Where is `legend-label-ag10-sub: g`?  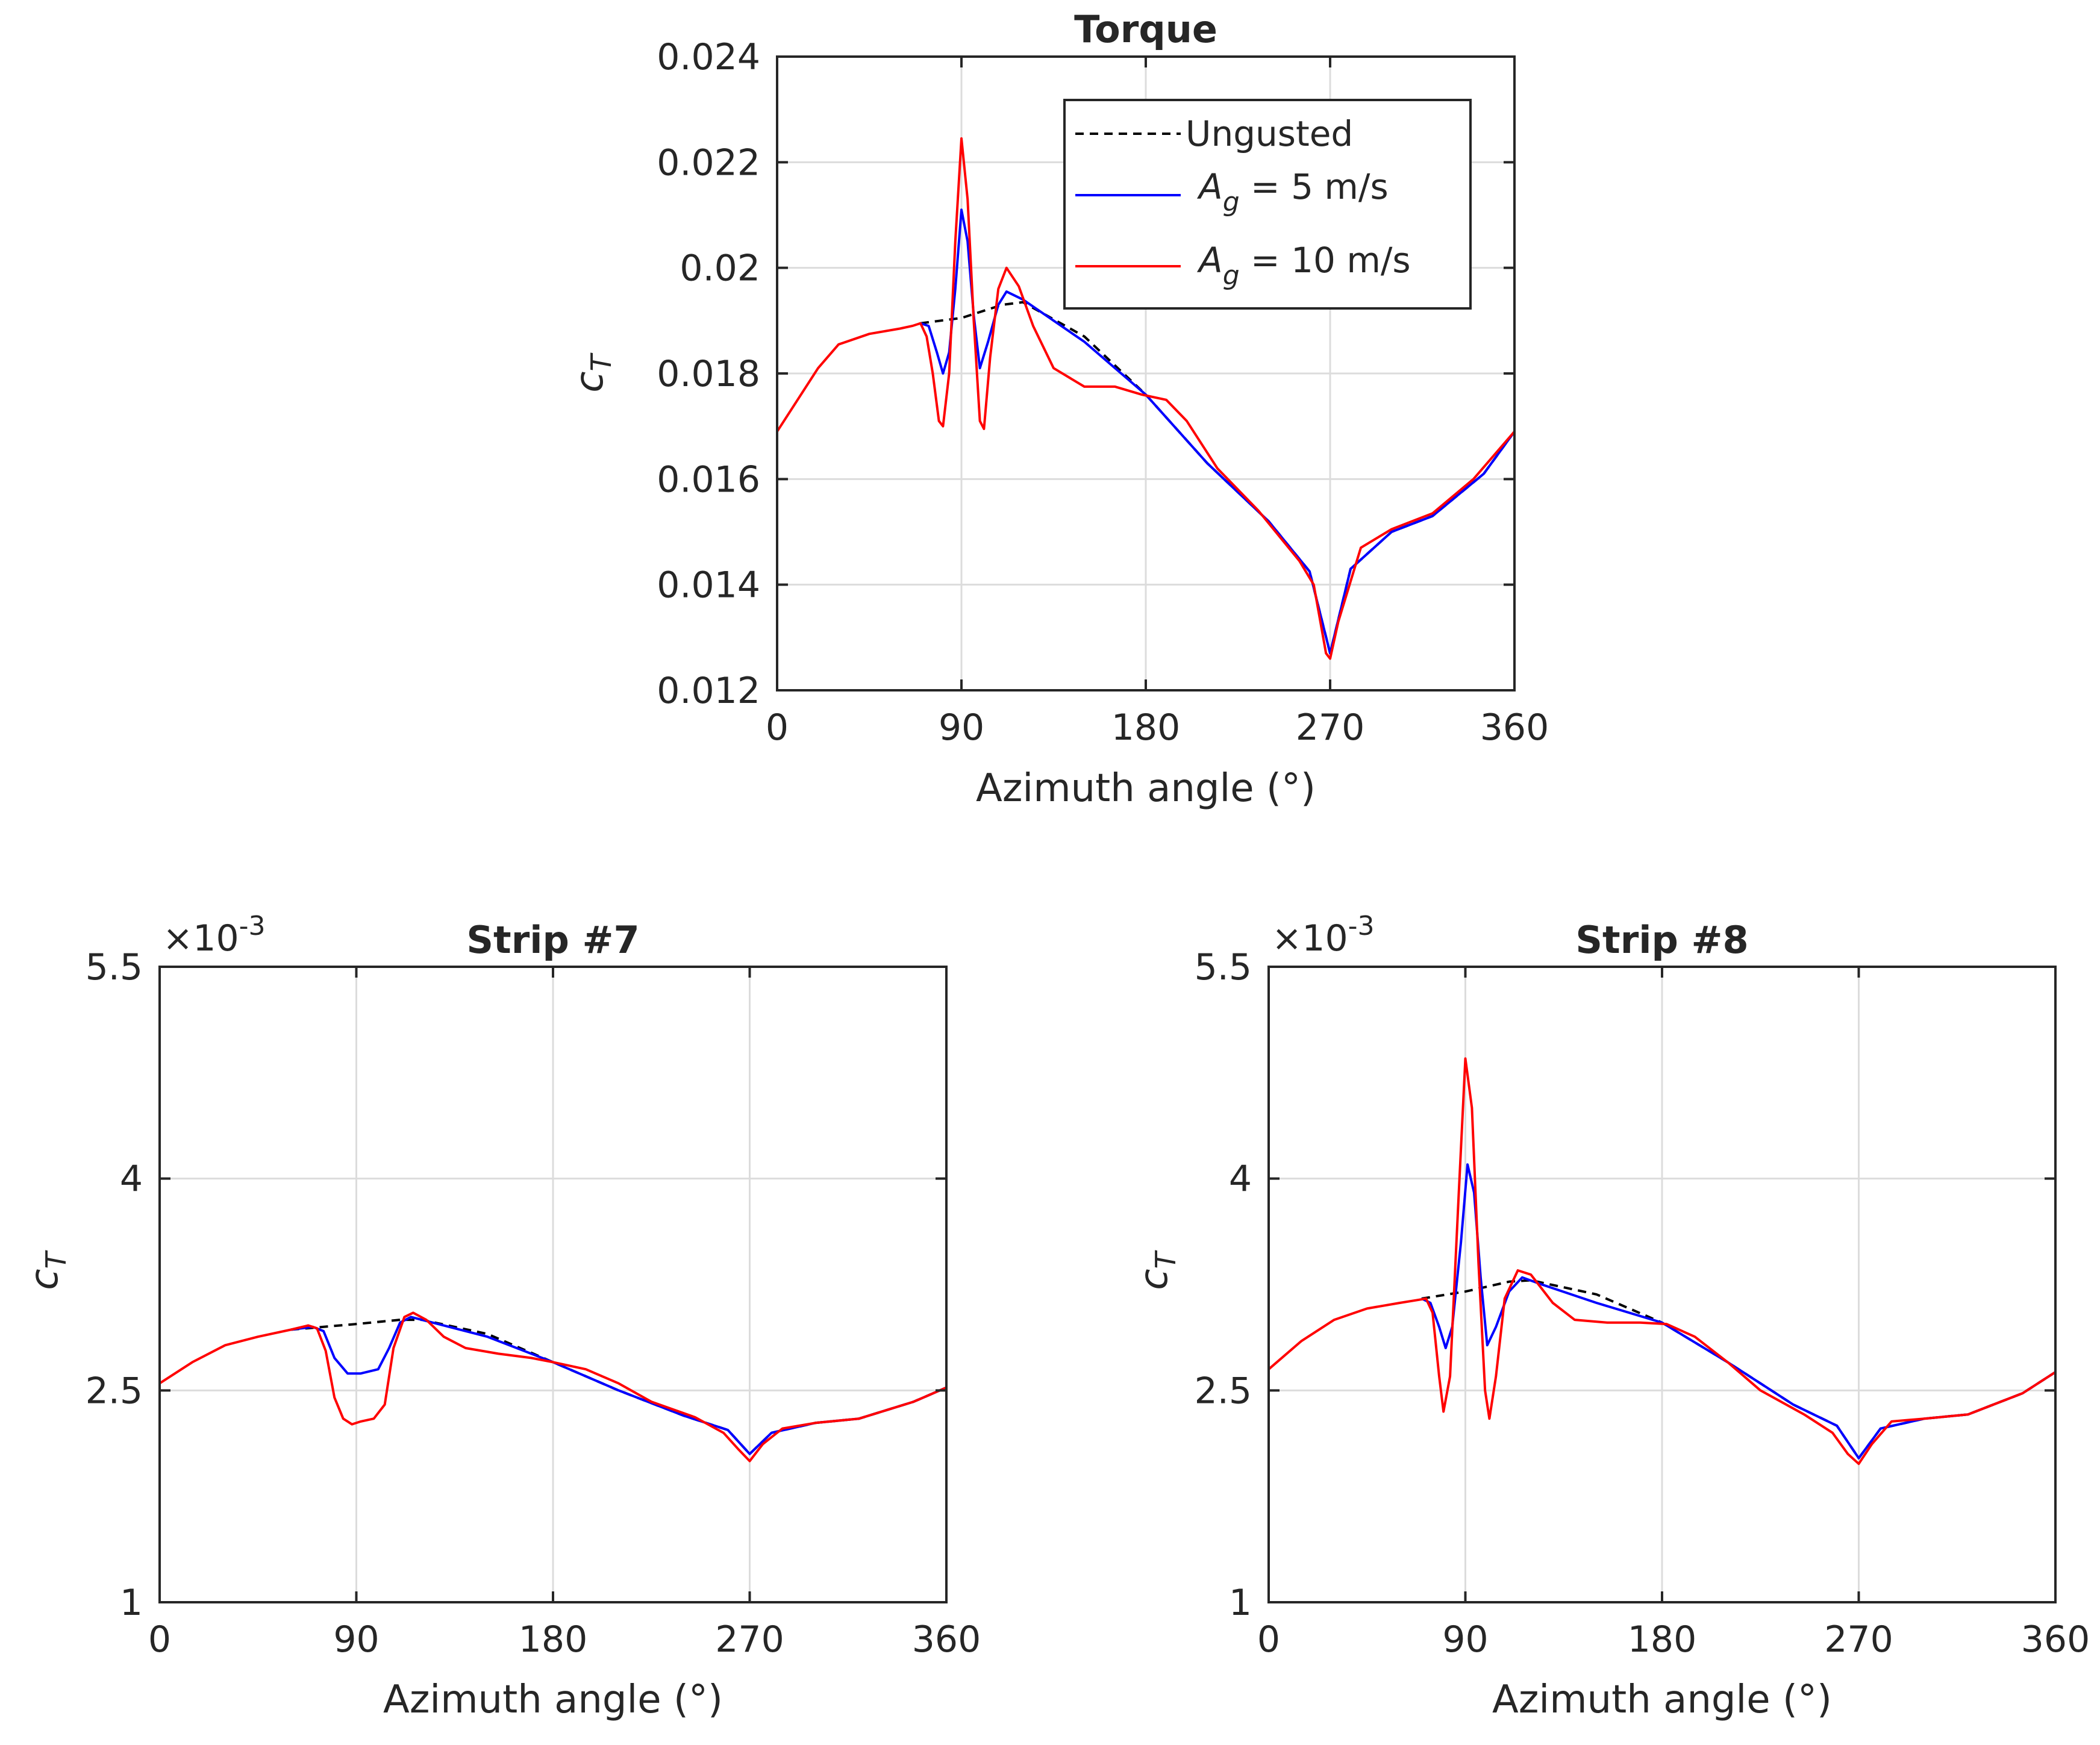 legend-label-ag10-sub: g is located at coordinates (1231, 275).